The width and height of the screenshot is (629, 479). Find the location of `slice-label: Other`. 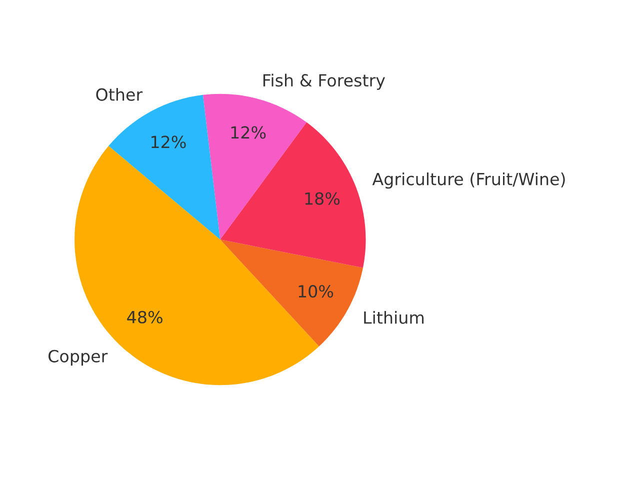

slice-label: Other is located at coordinates (119, 94).